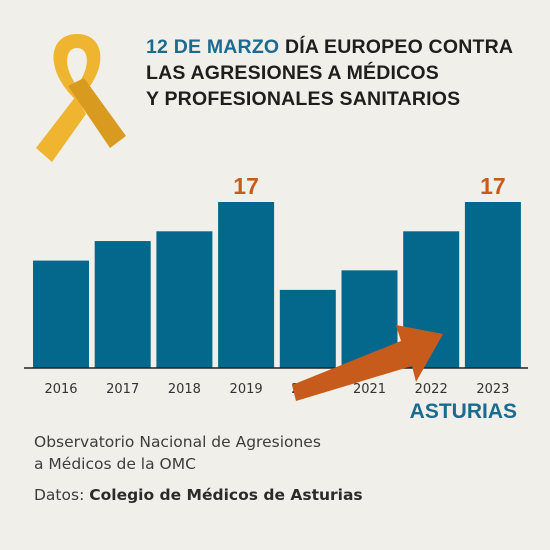 The image size is (550, 550). I want to click on region-label: ASTURIAS, so click(463, 411).